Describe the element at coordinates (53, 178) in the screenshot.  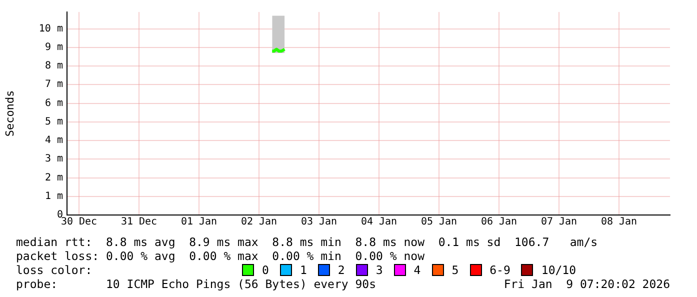
I see `y-tick-label: 2 m` at that location.